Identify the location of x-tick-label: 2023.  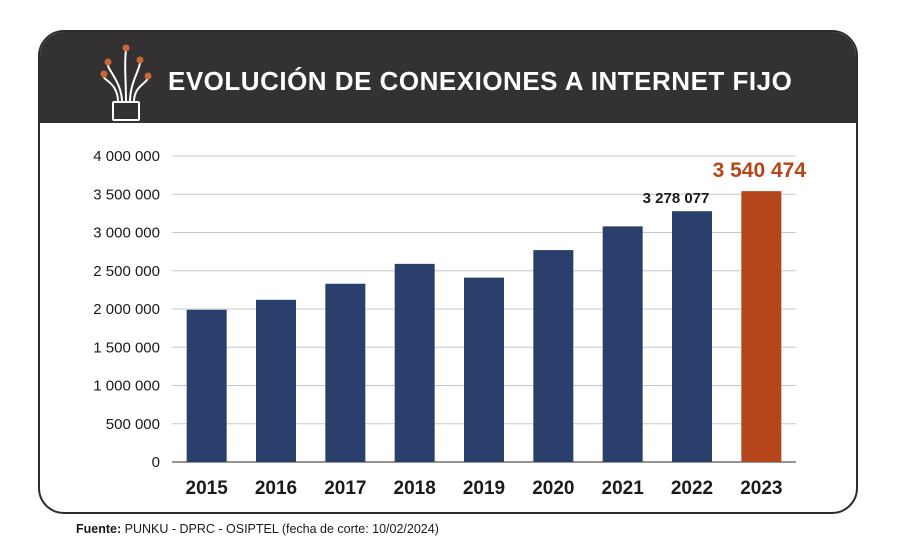
(761, 488).